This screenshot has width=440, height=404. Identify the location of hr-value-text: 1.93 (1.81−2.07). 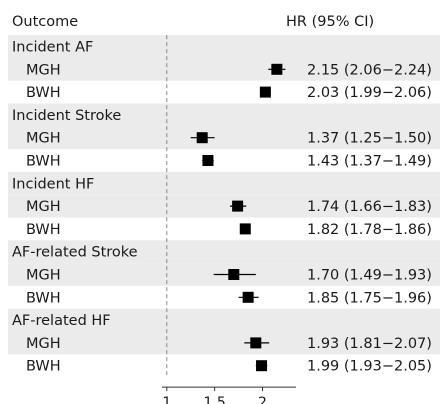
(369, 344).